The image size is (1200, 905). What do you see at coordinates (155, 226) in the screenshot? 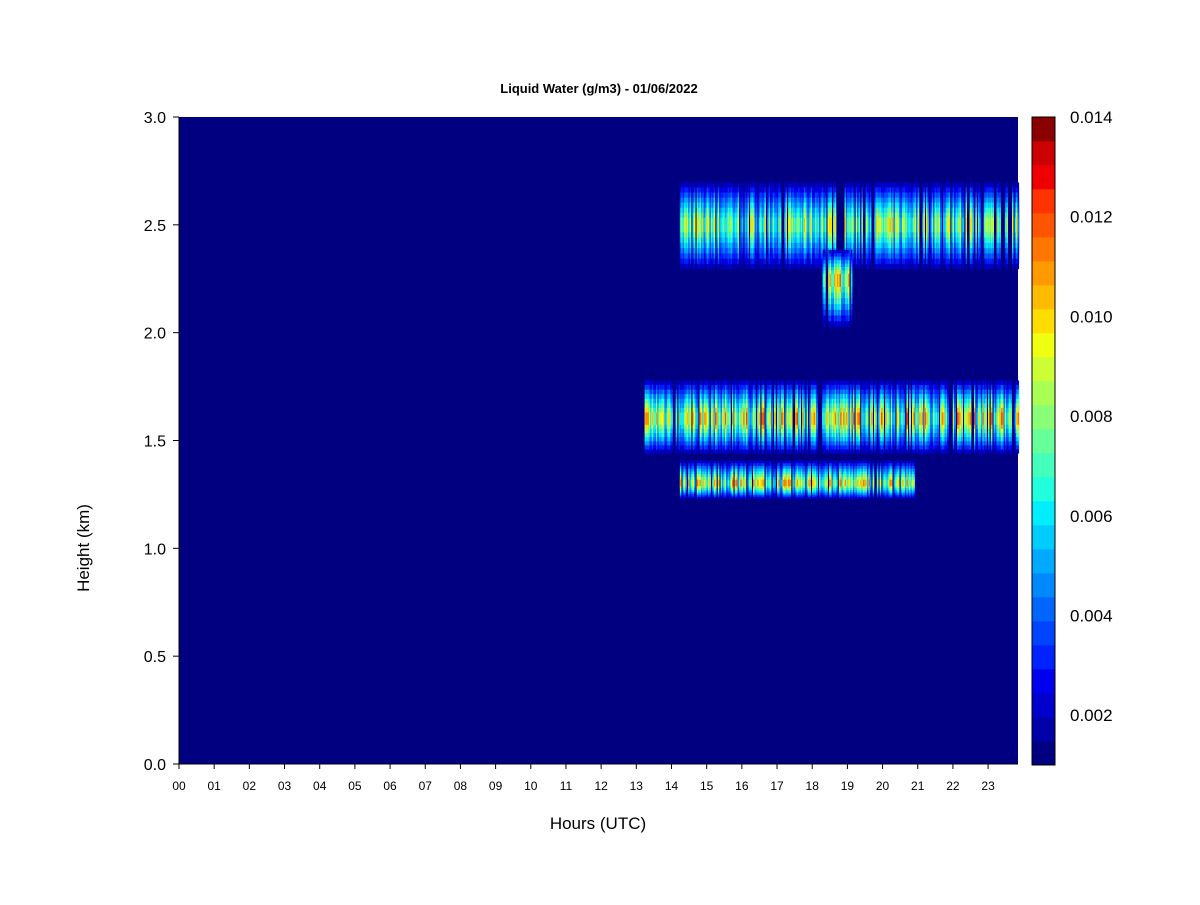
I see `y-tick-label: 2.5` at bounding box center [155, 226].